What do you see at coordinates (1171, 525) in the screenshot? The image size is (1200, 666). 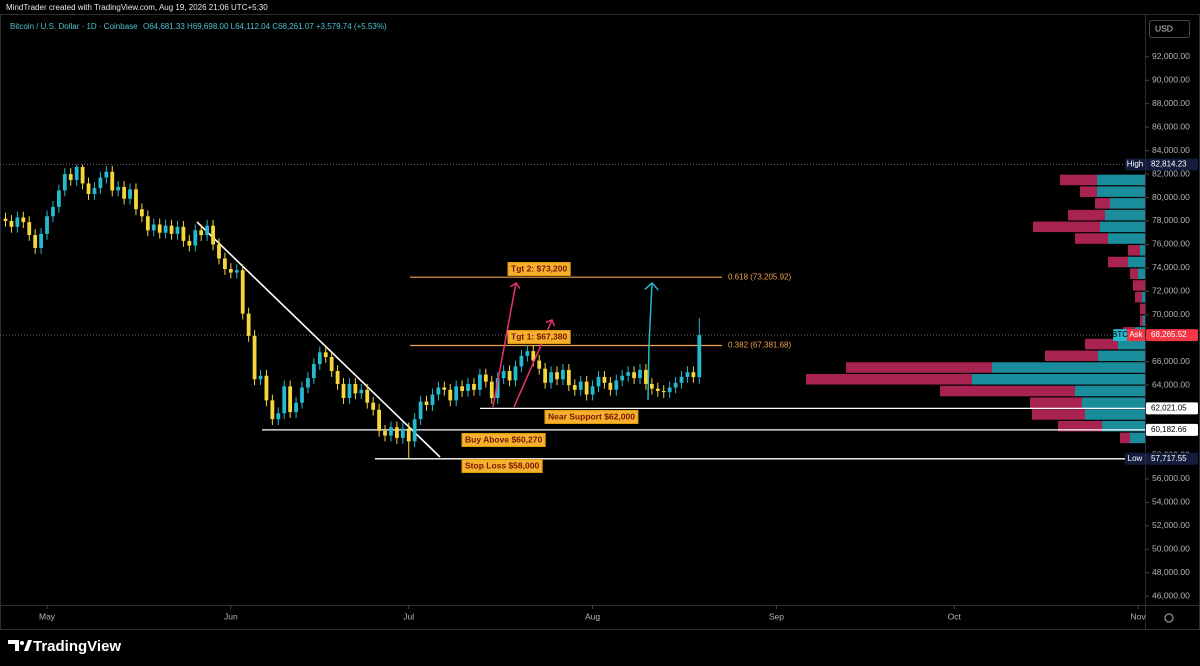 I see `y-tick-label: 52,000.00` at bounding box center [1171, 525].